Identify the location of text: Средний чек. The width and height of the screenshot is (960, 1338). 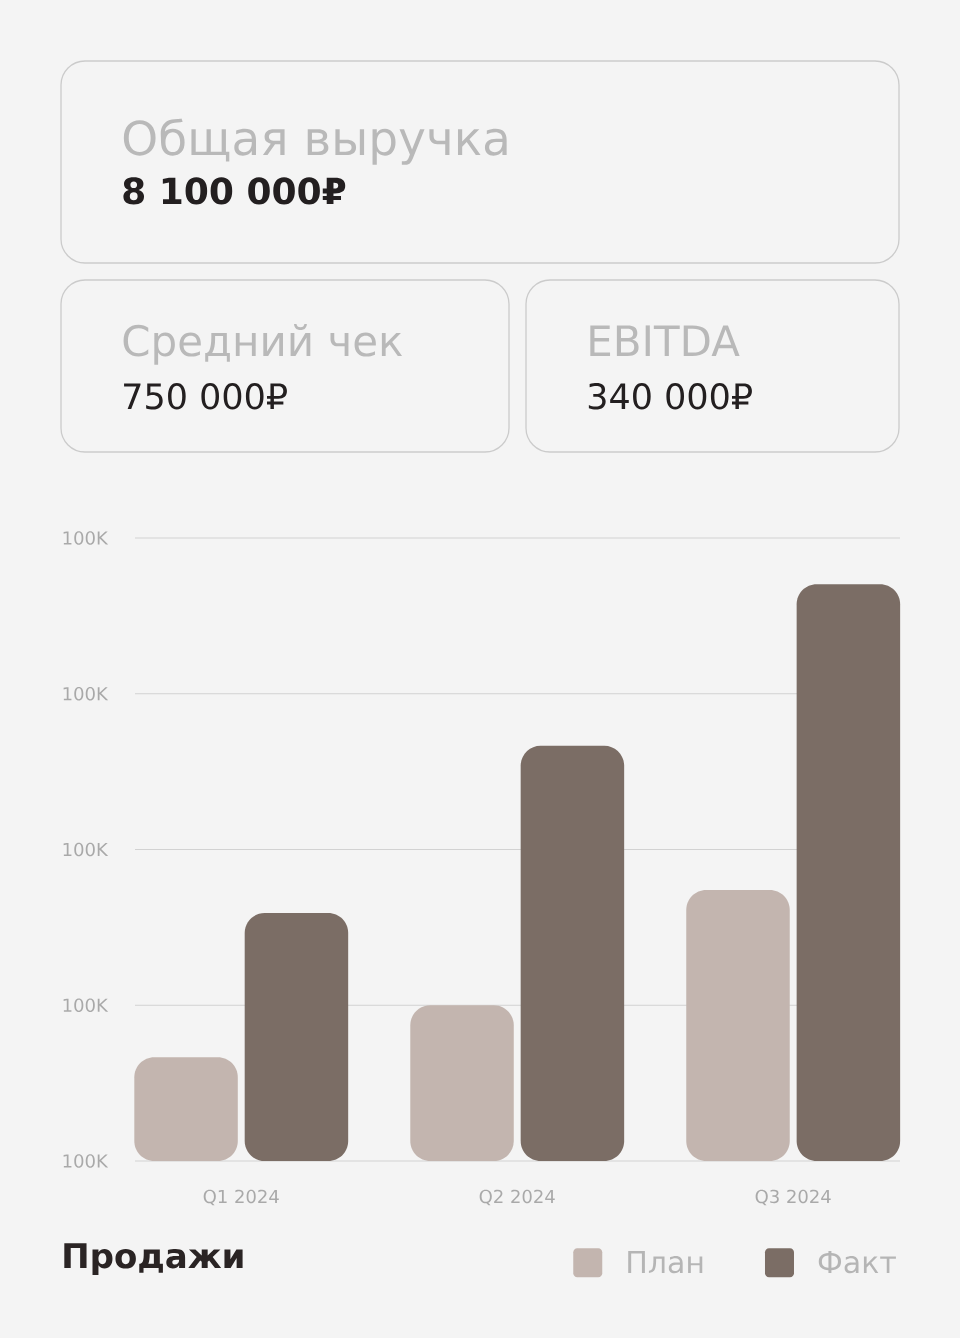
(263, 344).